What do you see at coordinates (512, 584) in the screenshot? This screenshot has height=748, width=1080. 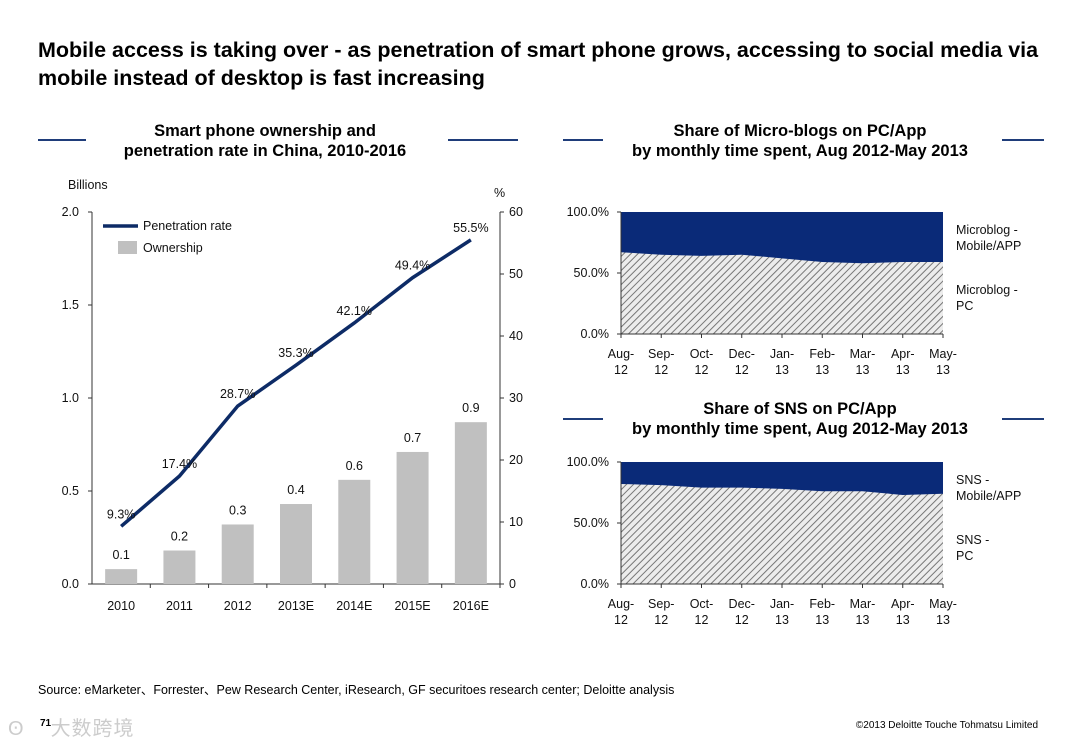 I see `y2-tick-label: 0` at bounding box center [512, 584].